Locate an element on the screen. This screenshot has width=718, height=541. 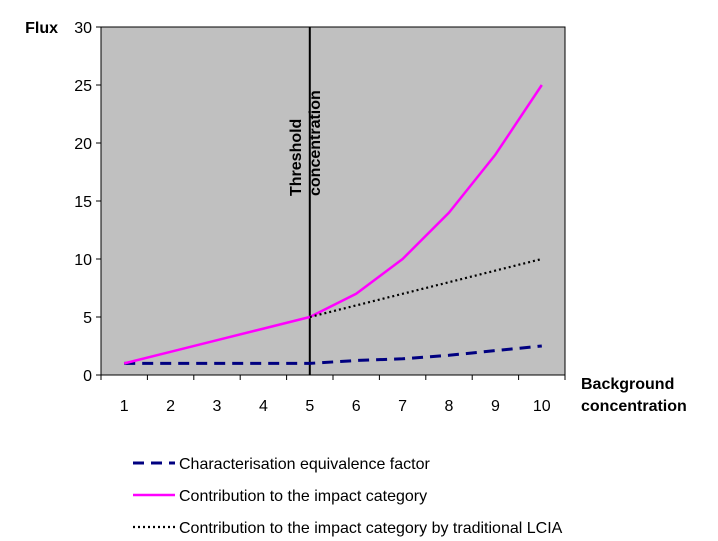
threshold-label: Threshold concentration is located at coordinates (306, 143).